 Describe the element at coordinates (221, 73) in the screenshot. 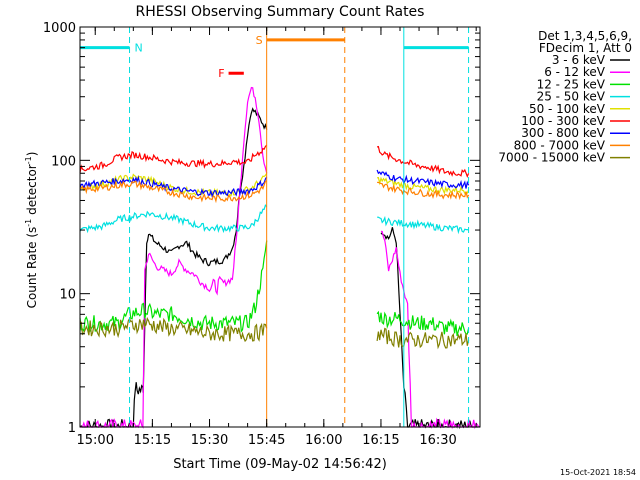

I see `flag-label-3: F` at that location.